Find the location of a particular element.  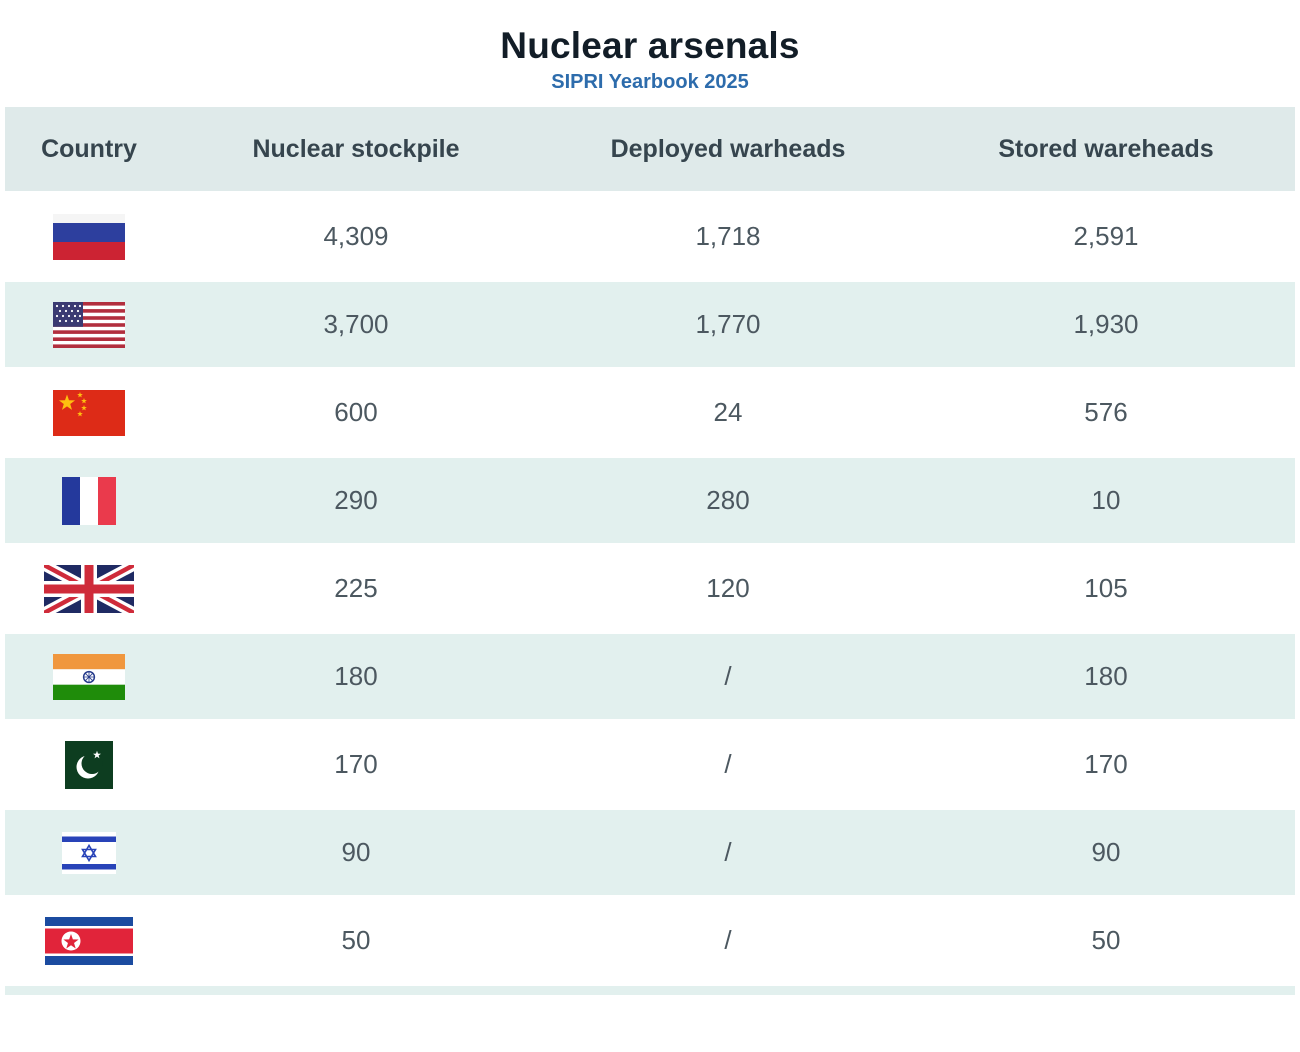

column-header-deployed: Deployed warheads is located at coordinates (728, 148).